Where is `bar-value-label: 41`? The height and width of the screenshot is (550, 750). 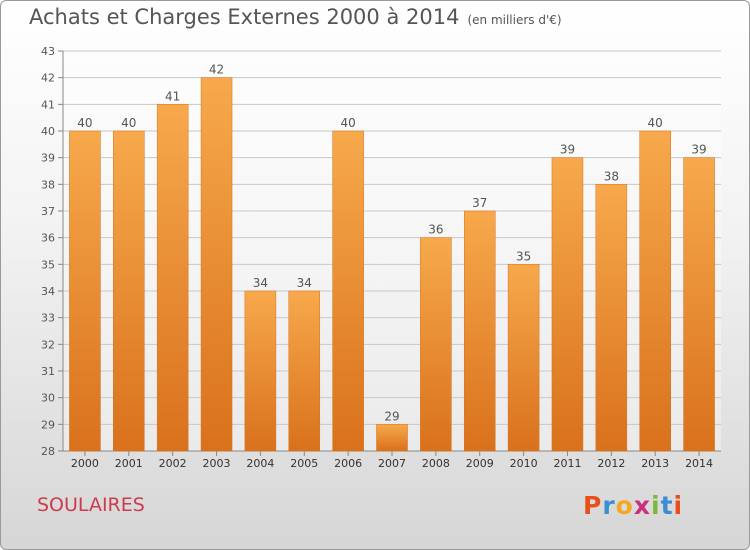 bar-value-label: 41 is located at coordinates (172, 96).